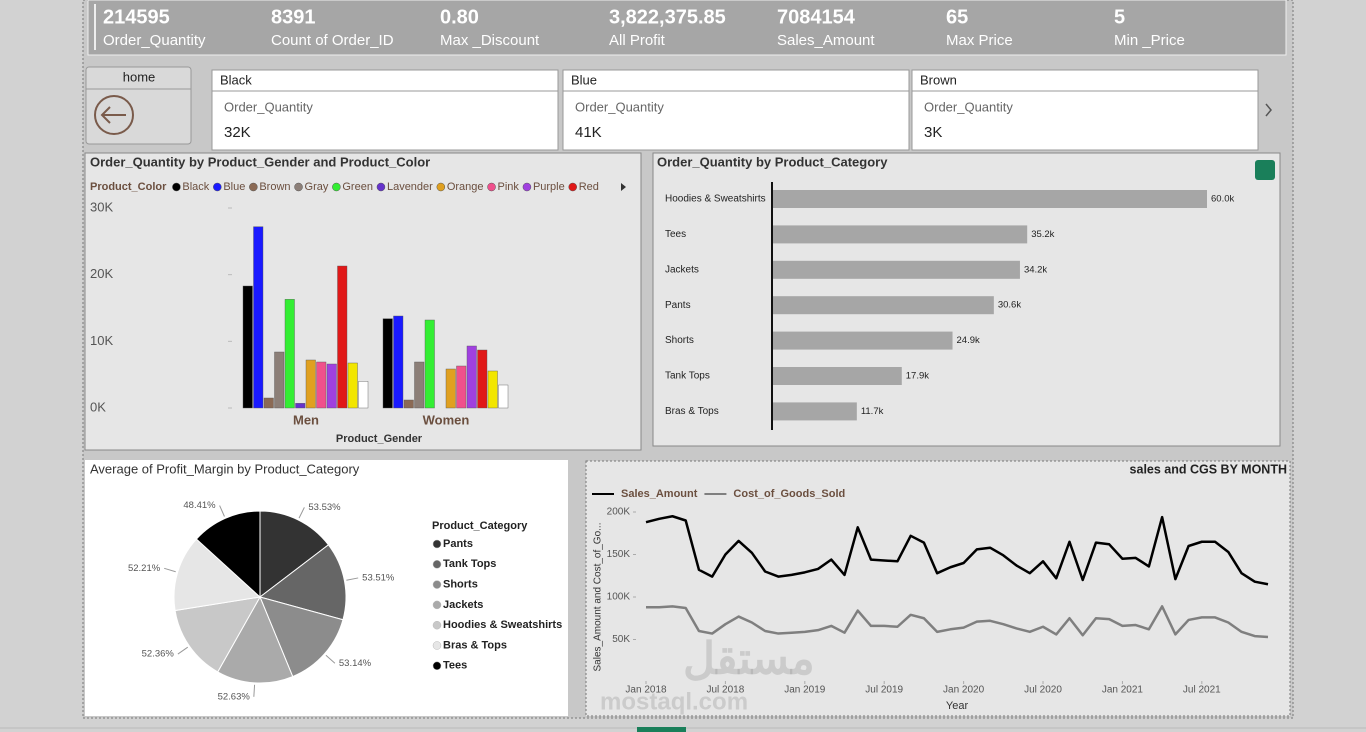  I want to click on data-label: 35.2k, so click(1042, 234).